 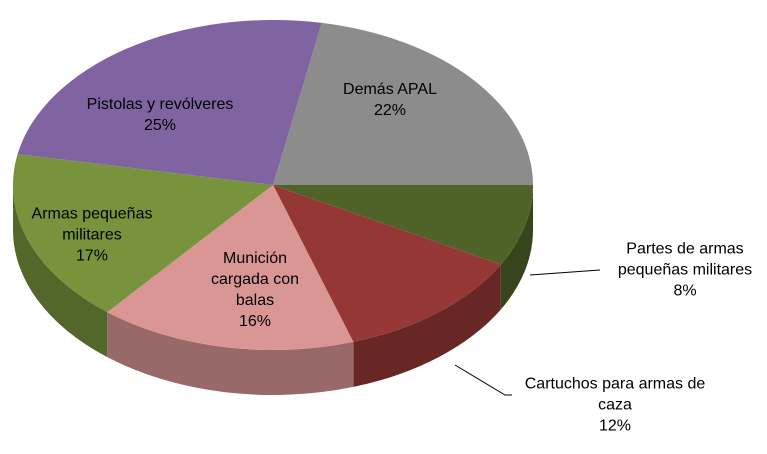 What do you see at coordinates (390, 89) in the screenshot?
I see `category-name: Demás APAL` at bounding box center [390, 89].